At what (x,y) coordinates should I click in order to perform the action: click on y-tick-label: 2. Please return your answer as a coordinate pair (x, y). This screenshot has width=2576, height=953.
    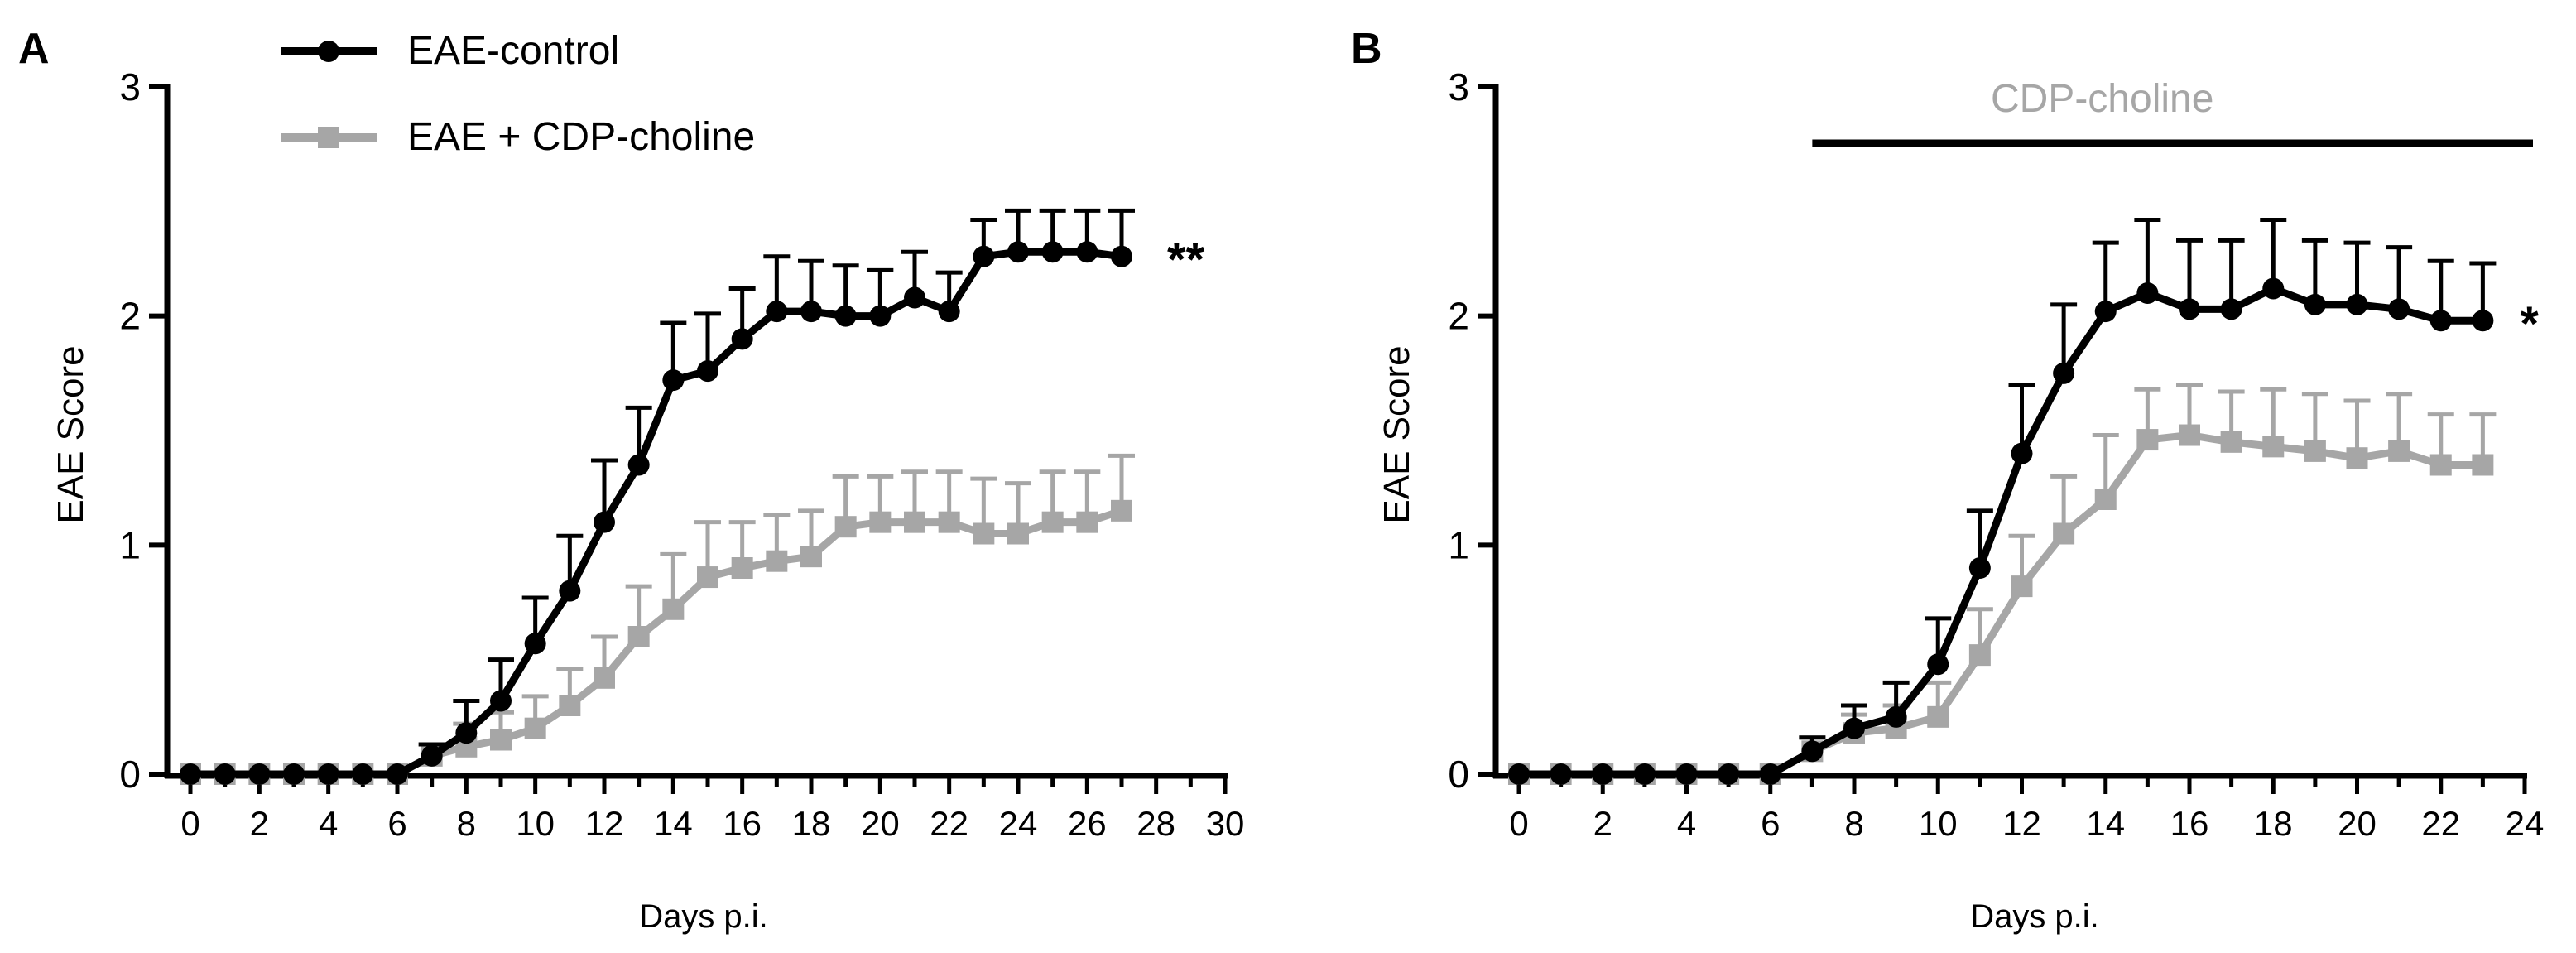
    Looking at the image, I should click on (130, 317).